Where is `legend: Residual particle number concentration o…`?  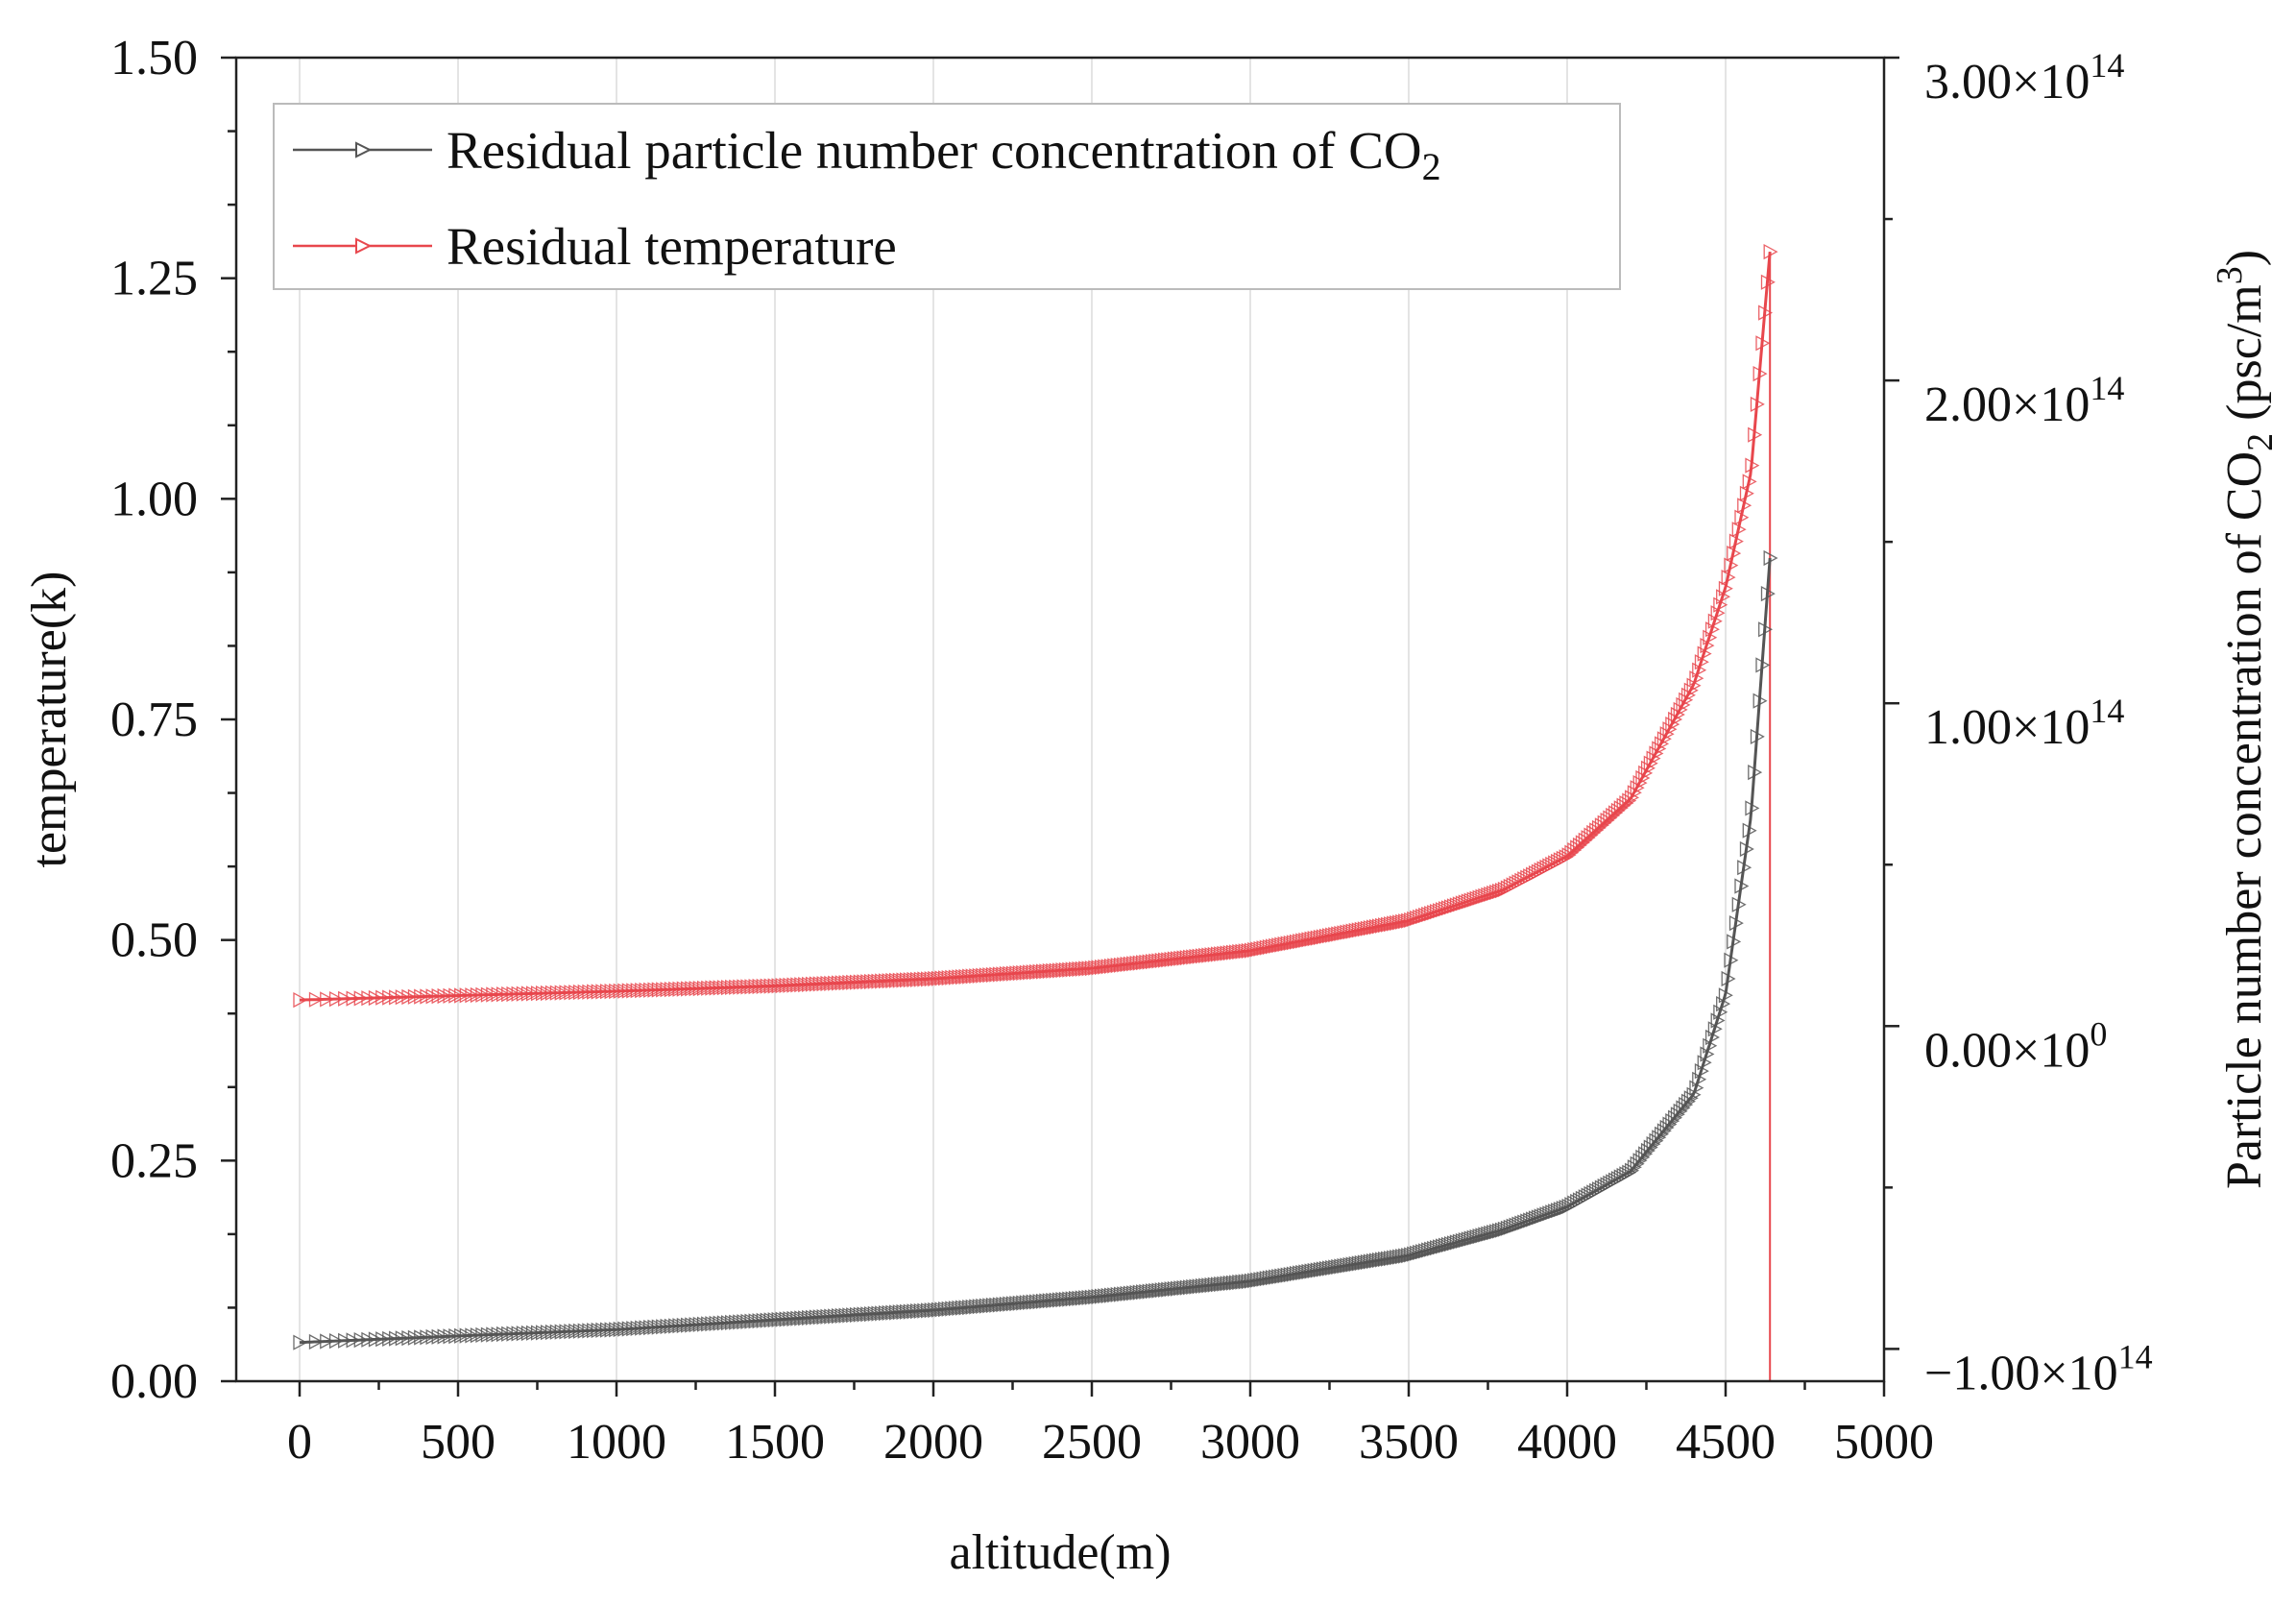
legend: Residual particle number concentration o… is located at coordinates (947, 197).